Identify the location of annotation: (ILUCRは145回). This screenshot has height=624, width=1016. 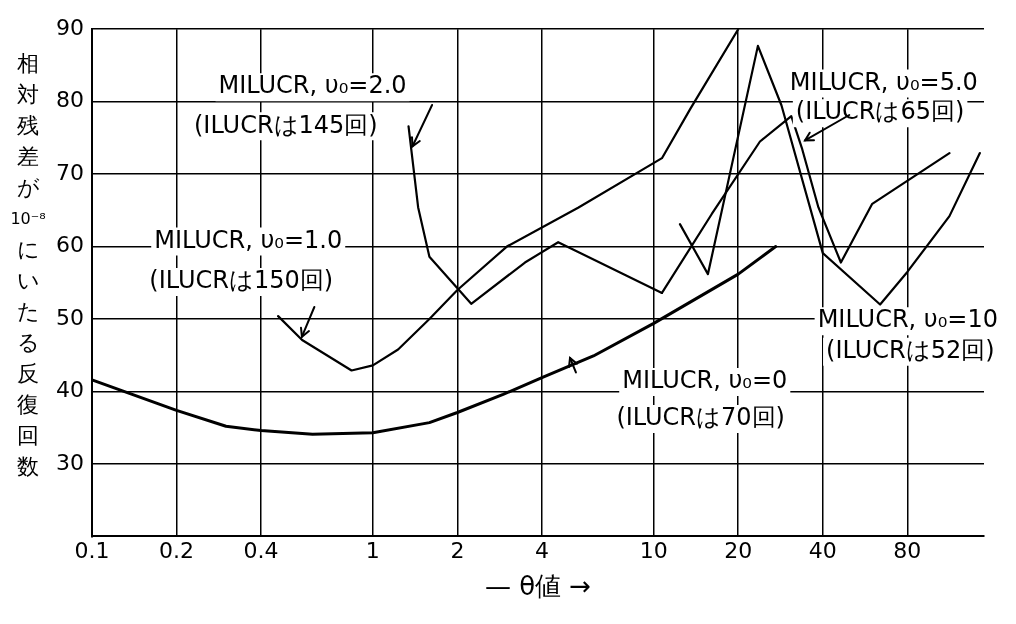
(285, 124).